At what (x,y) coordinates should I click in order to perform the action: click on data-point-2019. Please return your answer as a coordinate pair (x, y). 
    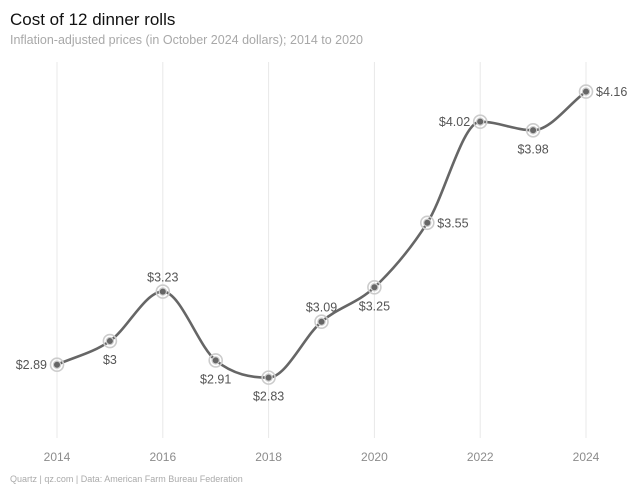
    Looking at the image, I should click on (321, 322).